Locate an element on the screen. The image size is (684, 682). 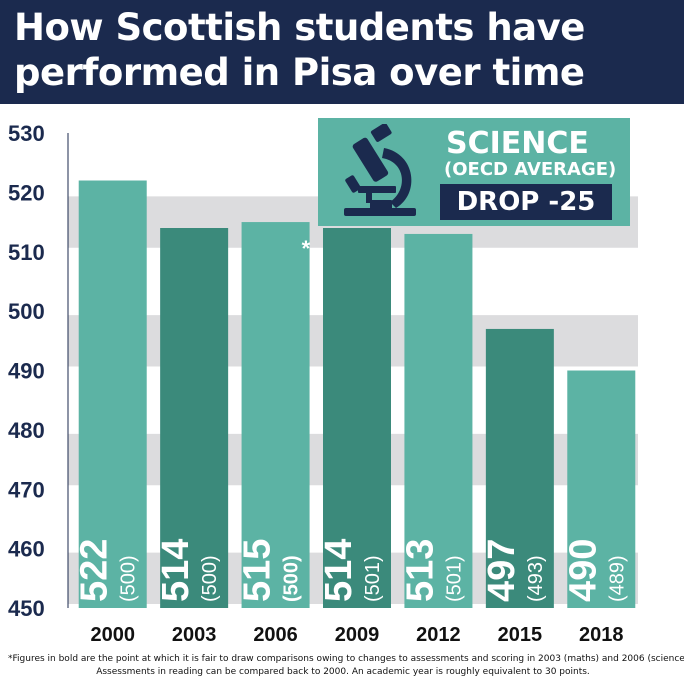
x-tick-label: 2003 is located at coordinates (194, 635).